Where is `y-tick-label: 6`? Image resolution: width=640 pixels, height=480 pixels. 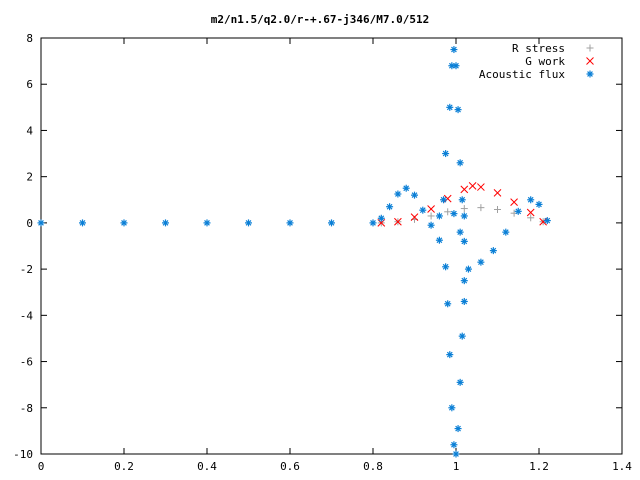 y-tick-label: 6 is located at coordinates (29, 84).